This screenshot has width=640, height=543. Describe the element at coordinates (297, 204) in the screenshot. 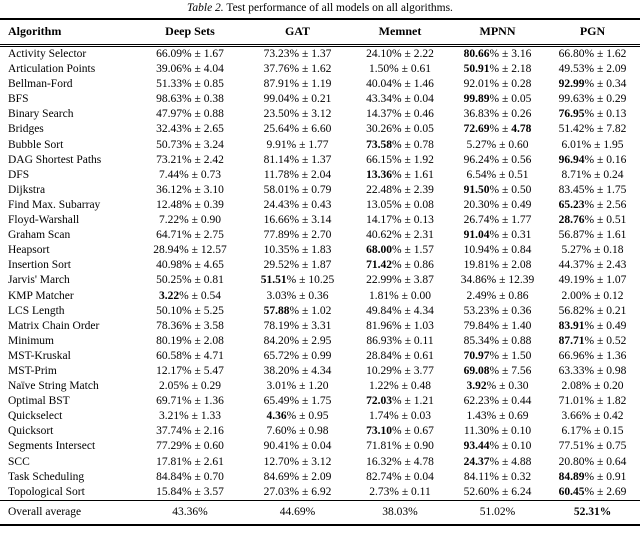

I see `result-cell: 24.43% ± 0.43` at that location.